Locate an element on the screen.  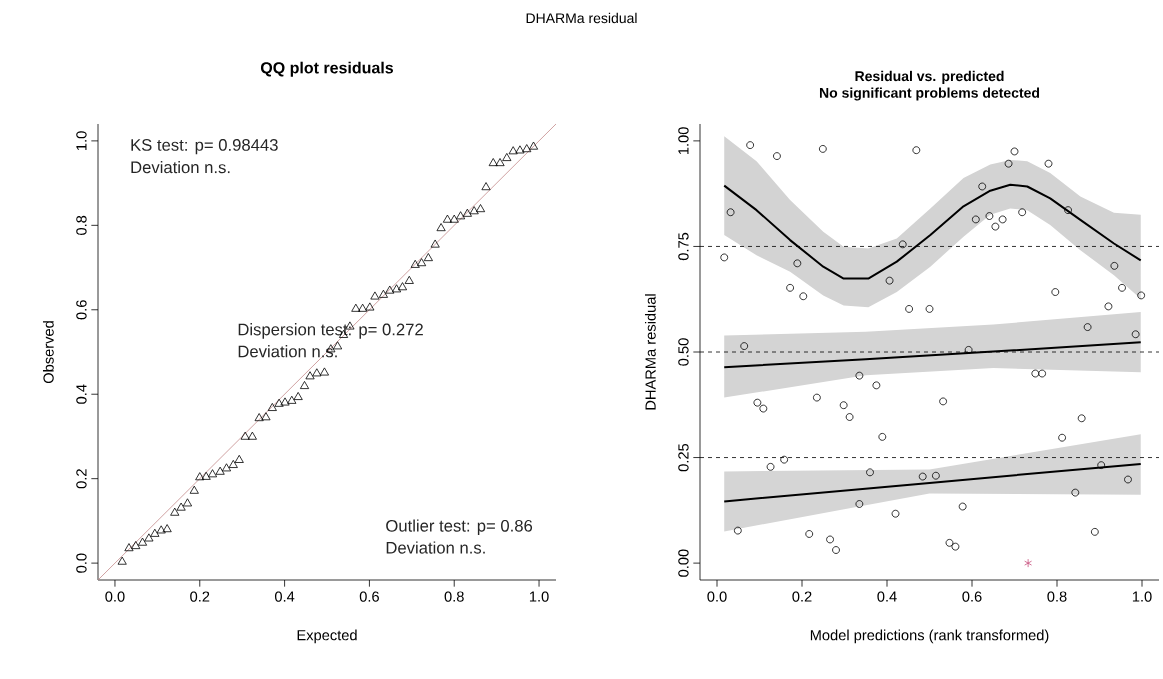
y-tick-label: 0.2 is located at coordinates (81, 479).